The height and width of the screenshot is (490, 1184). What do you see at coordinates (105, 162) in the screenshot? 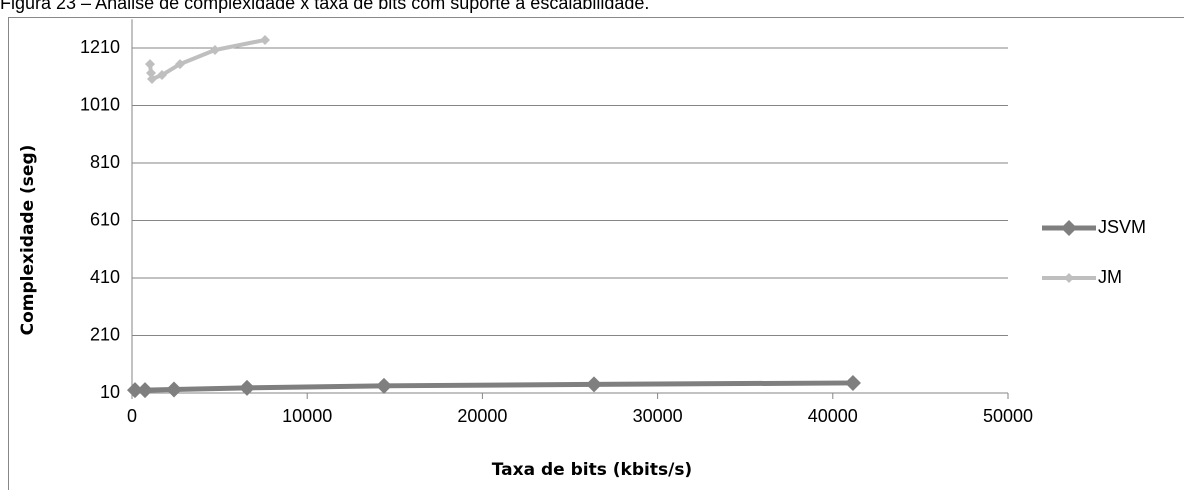
I see `y-tick-label: 810` at bounding box center [105, 162].